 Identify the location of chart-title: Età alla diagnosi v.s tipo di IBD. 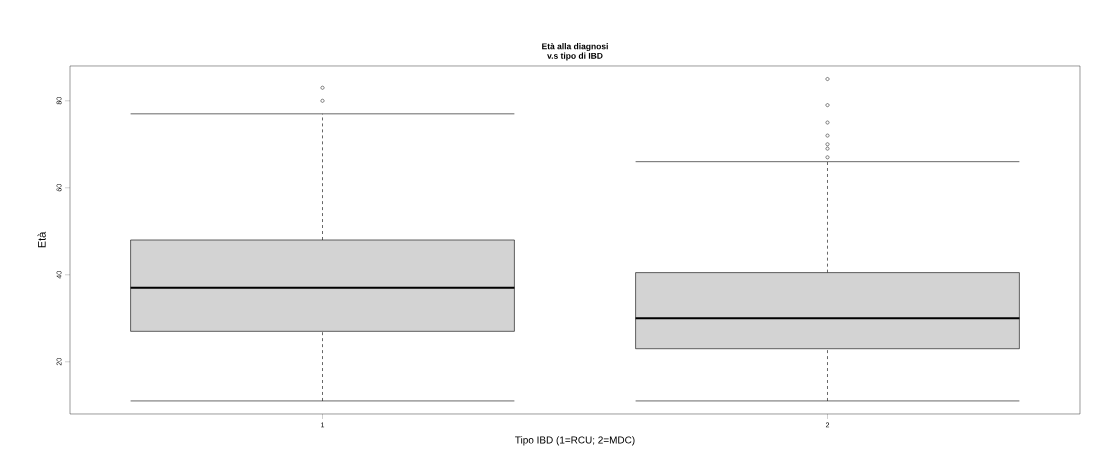
(575, 52).